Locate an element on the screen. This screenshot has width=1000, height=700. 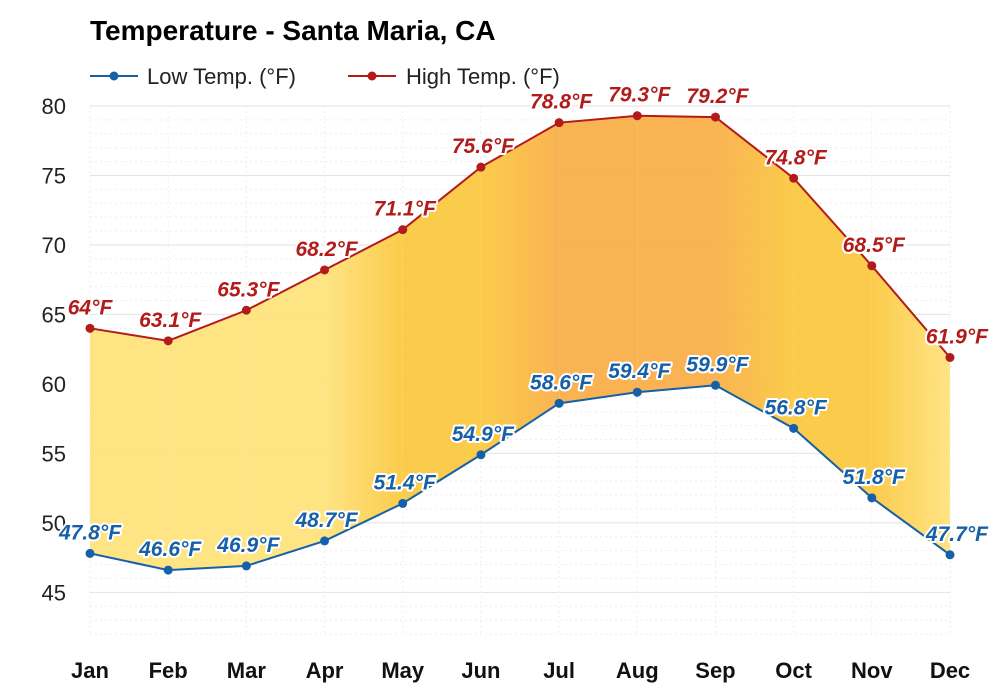
high-temp-label: 68.2°F is located at coordinates (326, 249).